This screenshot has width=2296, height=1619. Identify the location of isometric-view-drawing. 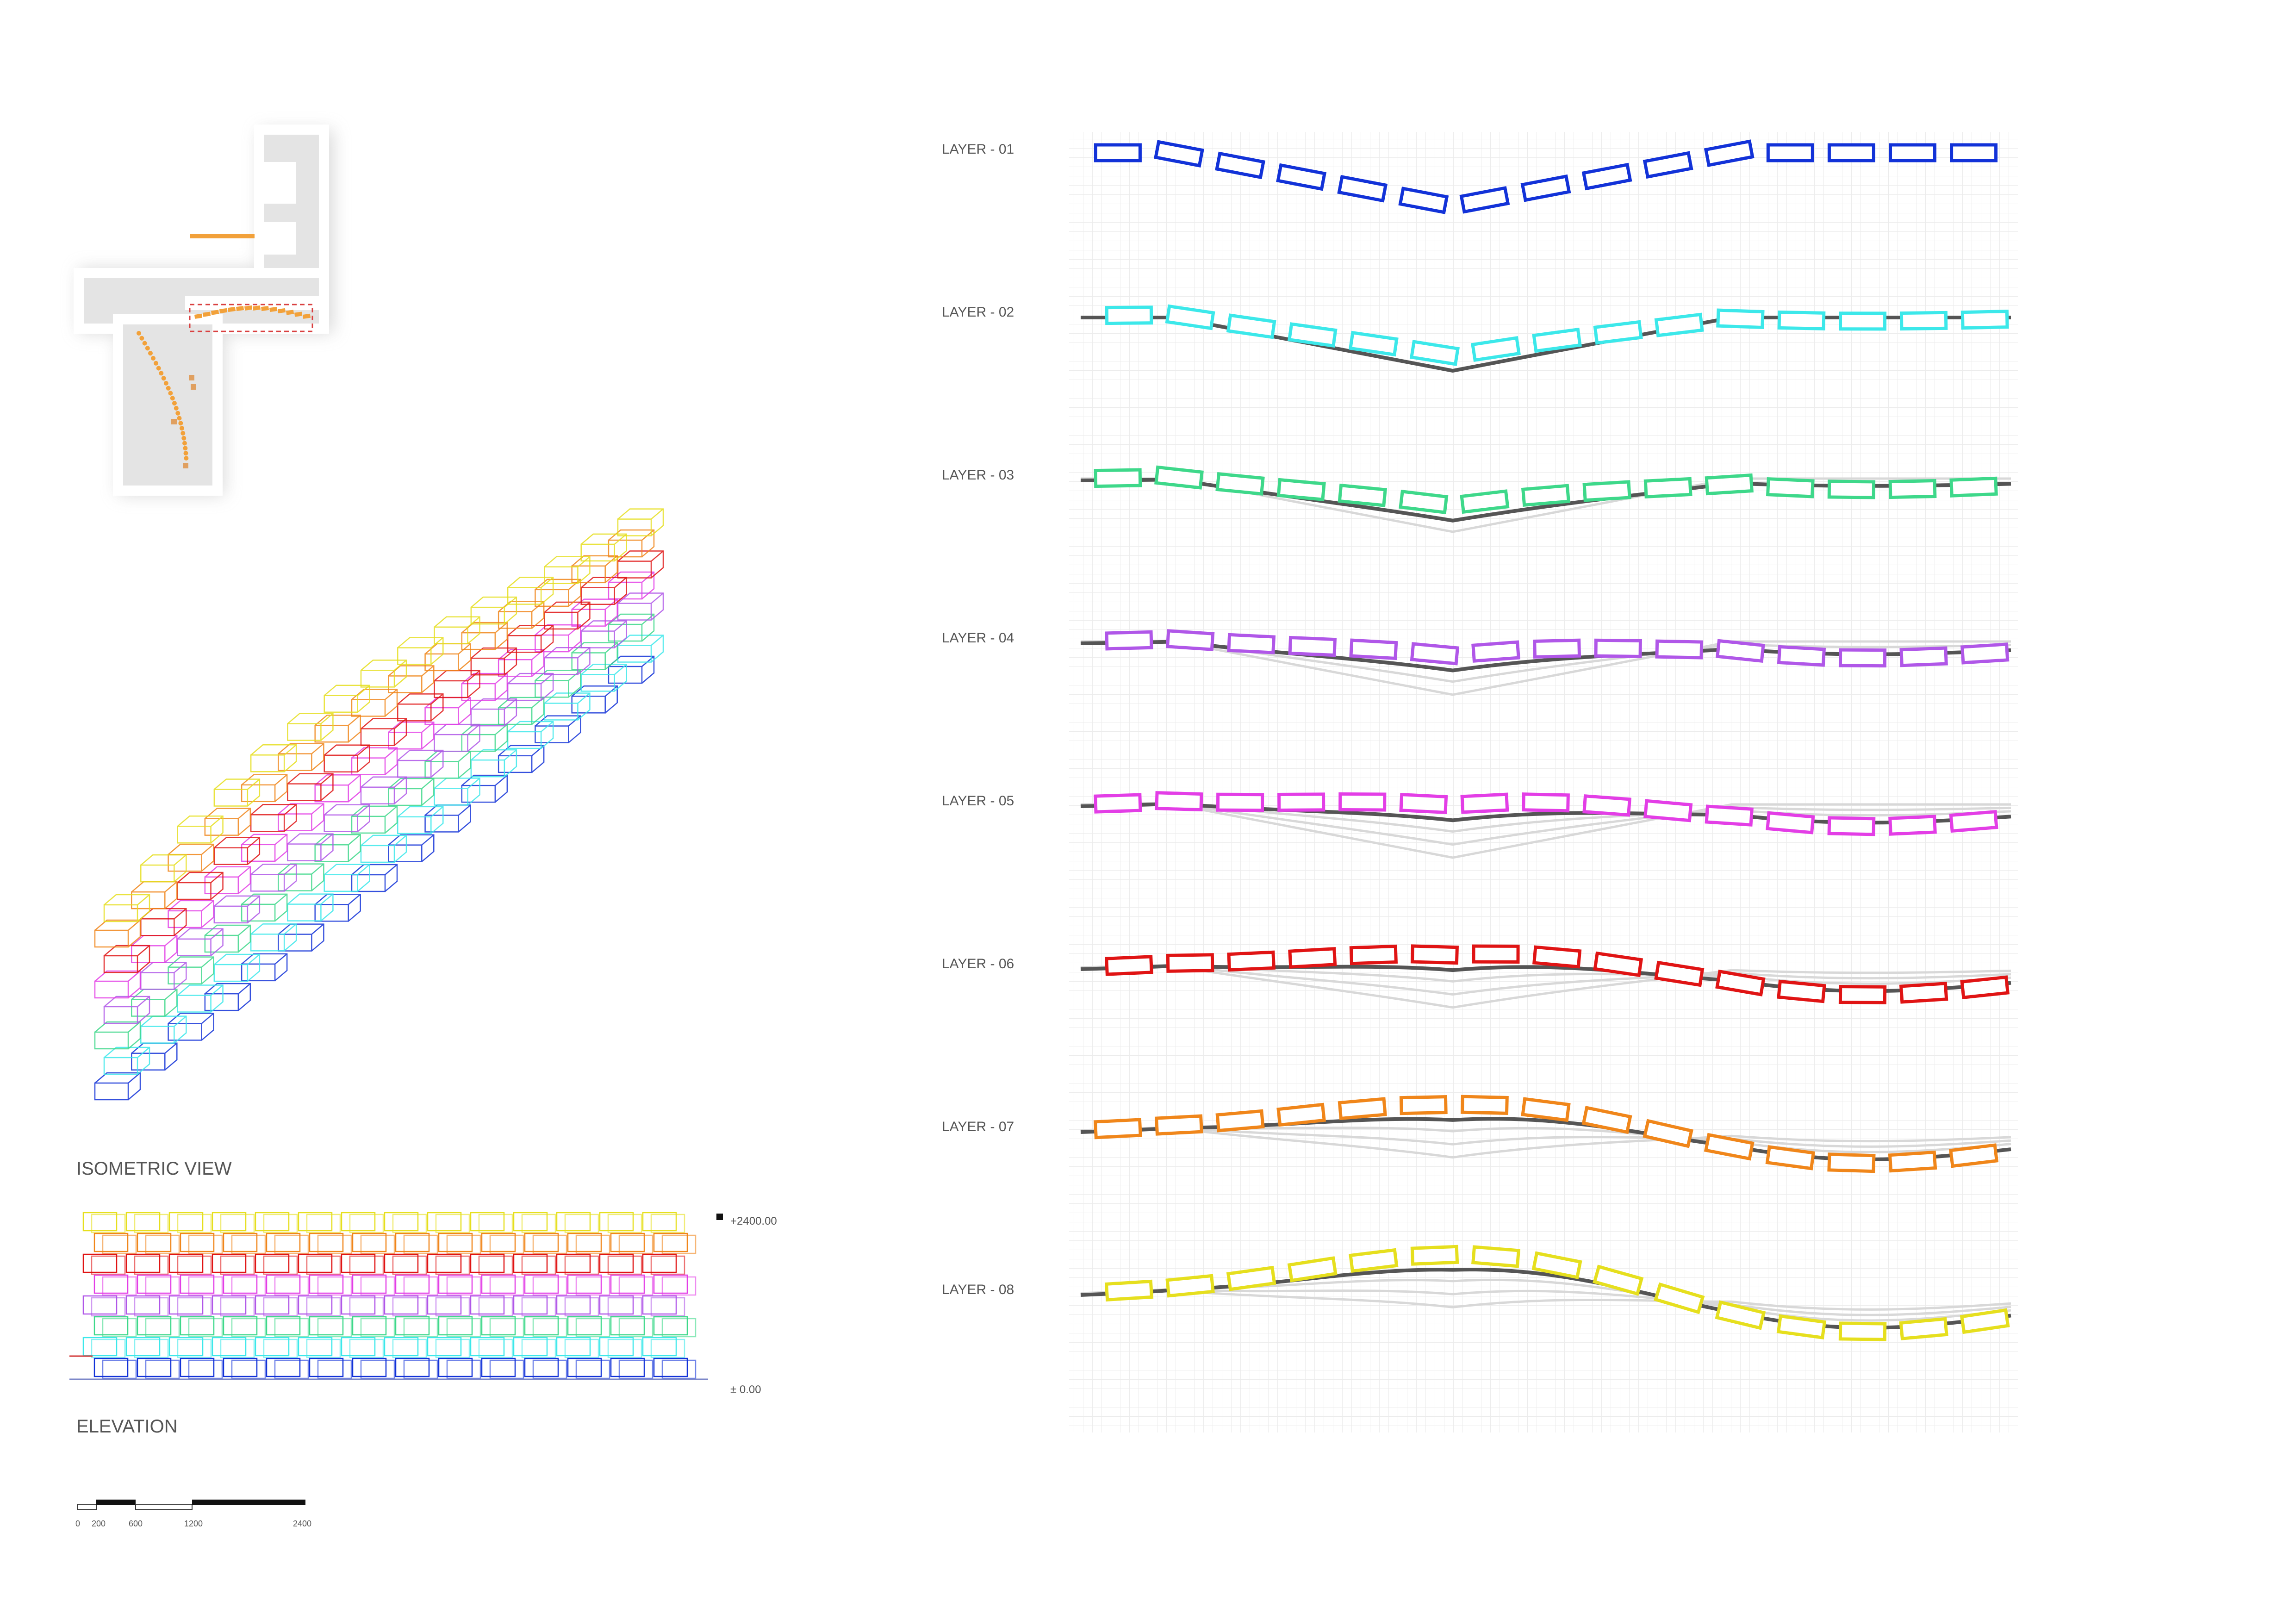
(379, 805).